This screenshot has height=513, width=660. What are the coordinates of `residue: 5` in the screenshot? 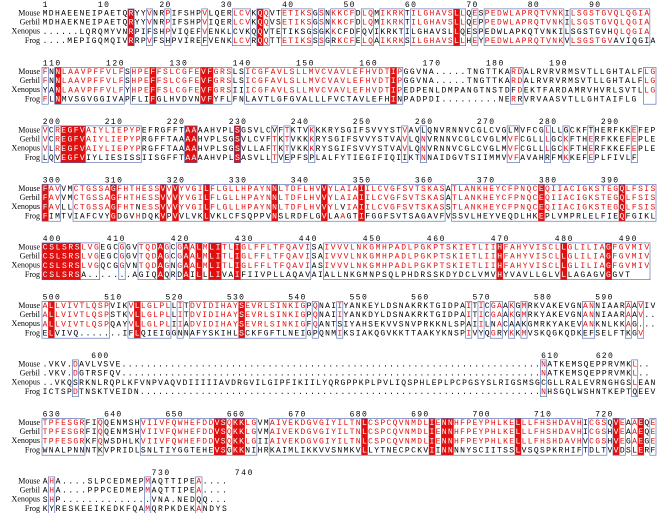 It's located at (361, 122).